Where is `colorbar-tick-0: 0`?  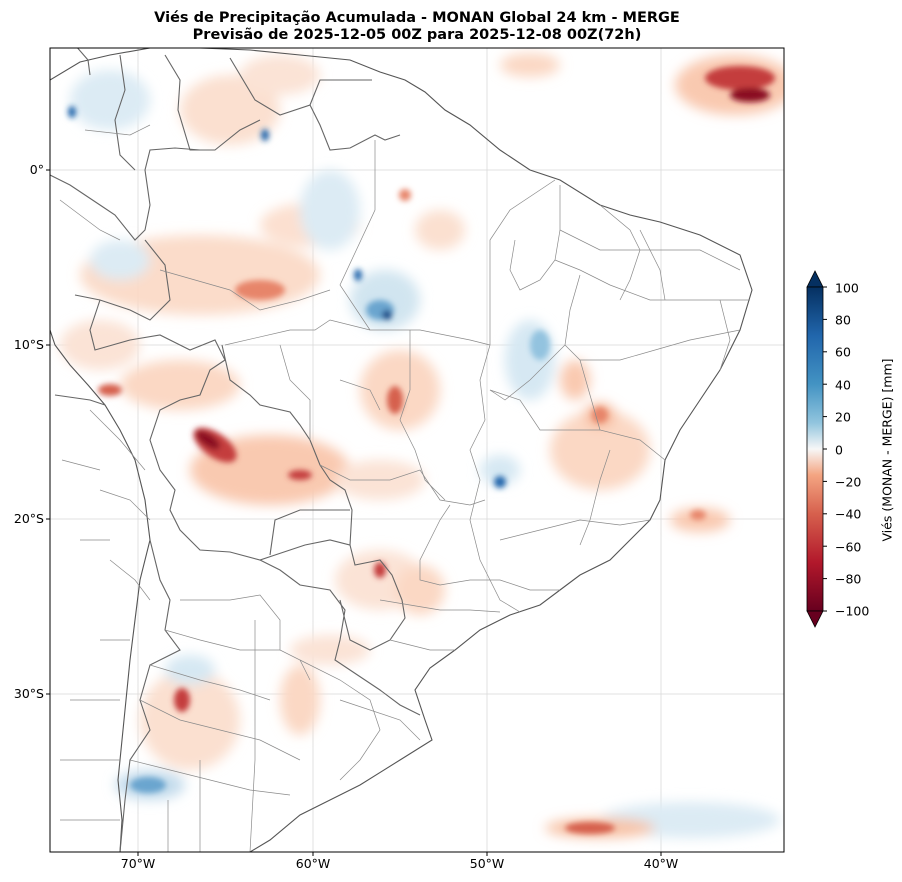 colorbar-tick-0: 0 is located at coordinates (839, 450).